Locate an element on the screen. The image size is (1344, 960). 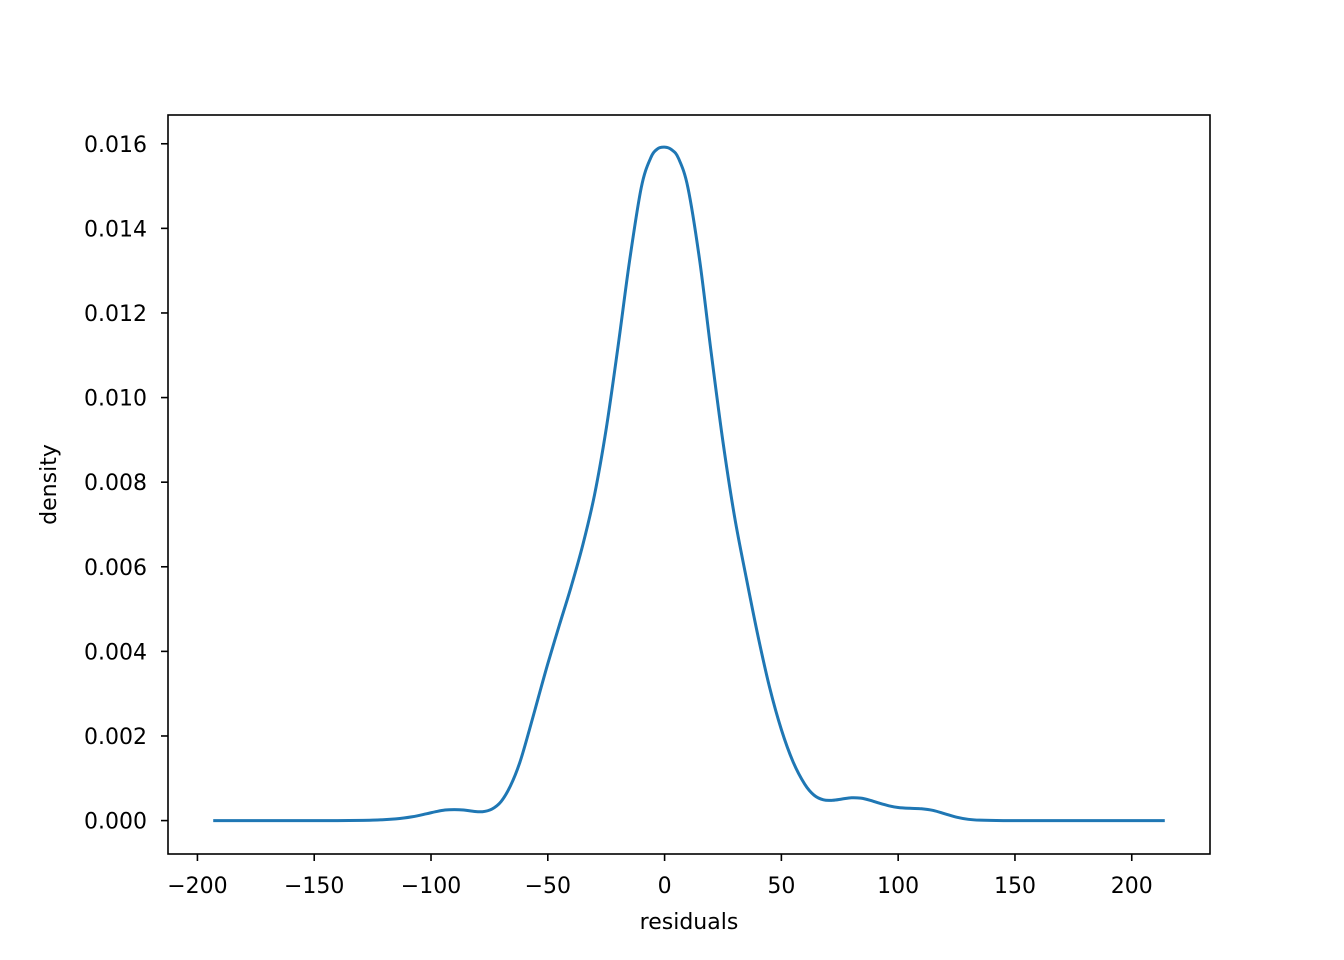
y-tick-label: 0.016 is located at coordinates (115, 145).